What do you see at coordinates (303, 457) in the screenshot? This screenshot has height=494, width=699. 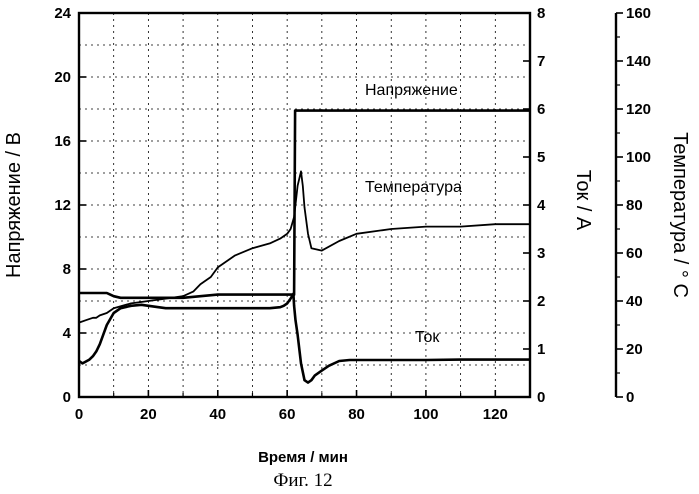 I see `x-axis-label: Время / мин` at bounding box center [303, 457].